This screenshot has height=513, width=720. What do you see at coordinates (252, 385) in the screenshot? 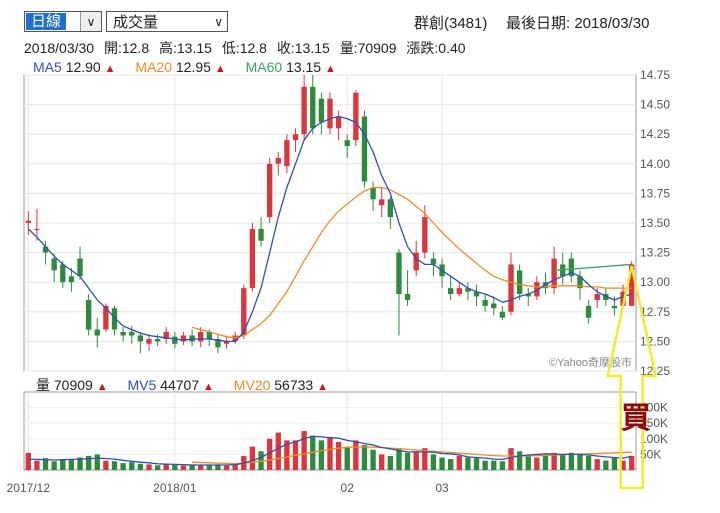
I see `mv20-label: MV20` at bounding box center [252, 385].